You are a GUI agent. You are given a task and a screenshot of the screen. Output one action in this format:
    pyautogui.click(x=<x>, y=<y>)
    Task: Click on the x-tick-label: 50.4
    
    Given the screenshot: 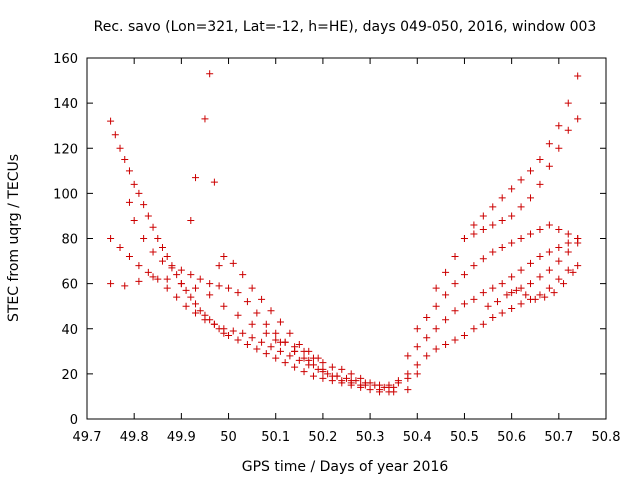 What is the action you would take?
    pyautogui.click(x=417, y=437)
    